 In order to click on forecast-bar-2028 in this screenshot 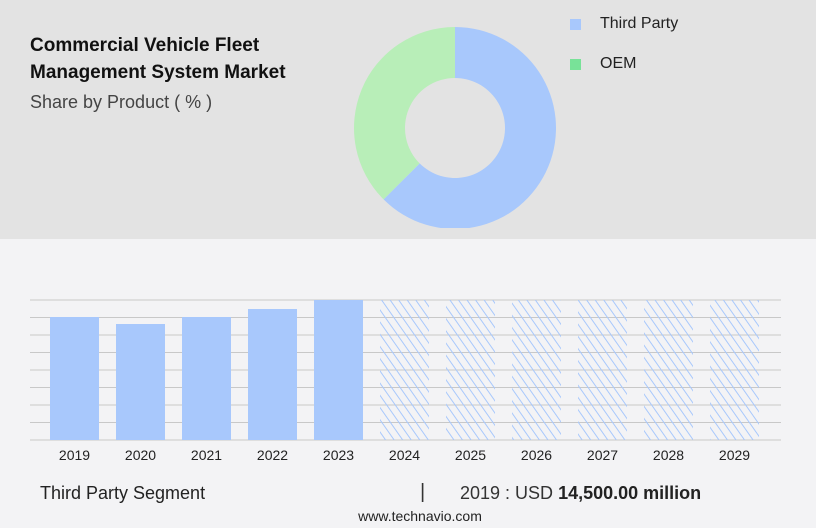, I will do `click(668, 370)`.